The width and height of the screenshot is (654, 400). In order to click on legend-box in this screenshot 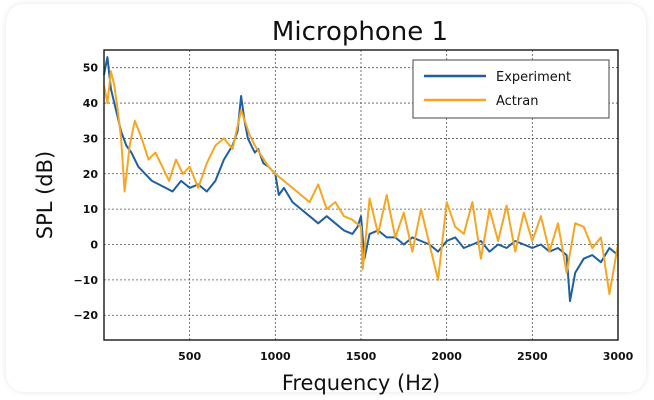, I will do `click(511, 89)`.